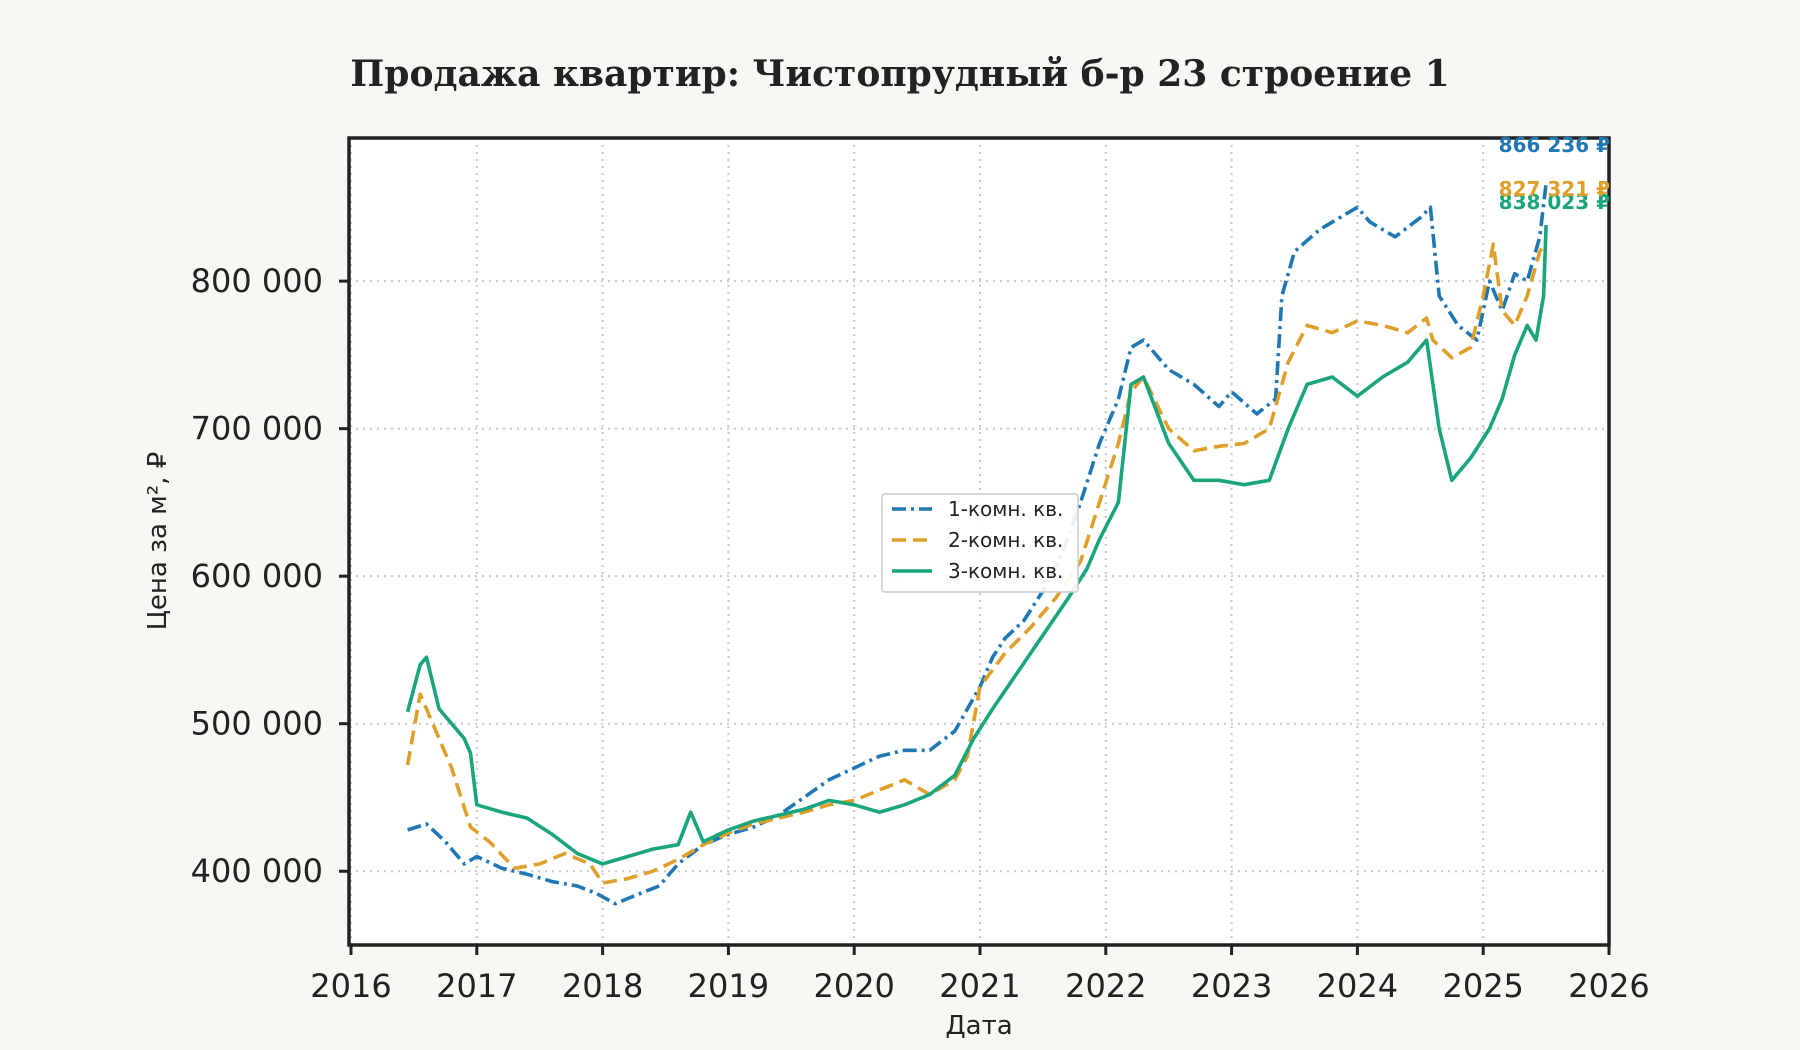 The image size is (1800, 1050). I want to click on x-tick-label: 2017, so click(476, 986).